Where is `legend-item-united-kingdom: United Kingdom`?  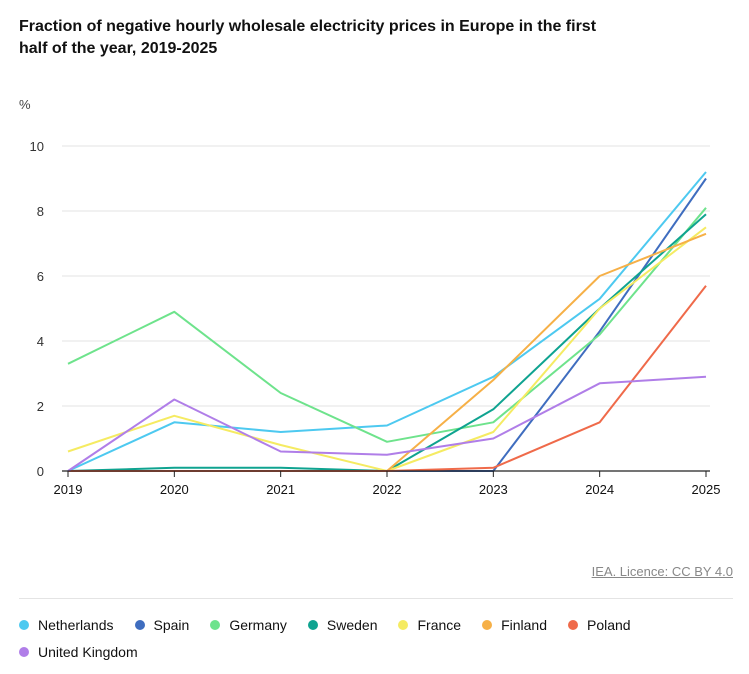
legend-item-united-kingdom: United Kingdom is located at coordinates (78, 651).